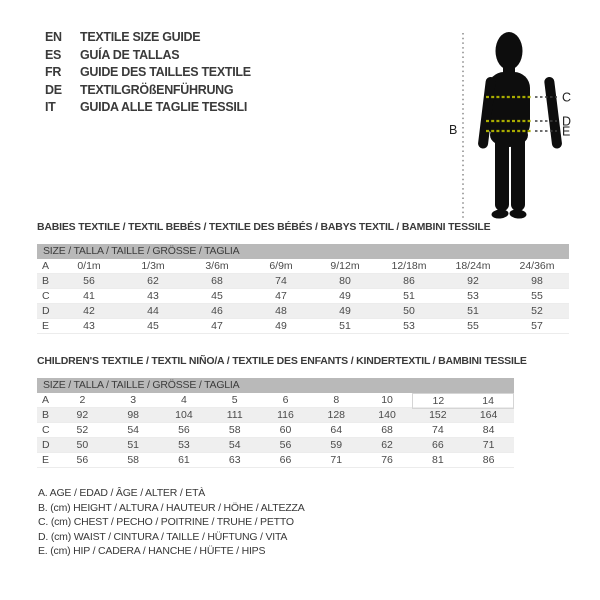  Describe the element at coordinates (184, 400) in the screenshot. I see `table-cell: 4` at that location.